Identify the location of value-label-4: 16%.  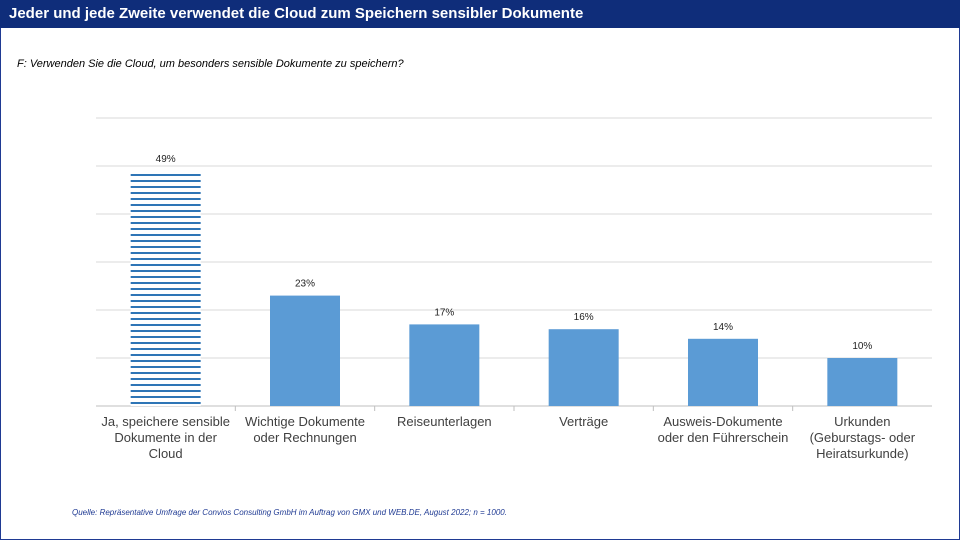
(584, 317).